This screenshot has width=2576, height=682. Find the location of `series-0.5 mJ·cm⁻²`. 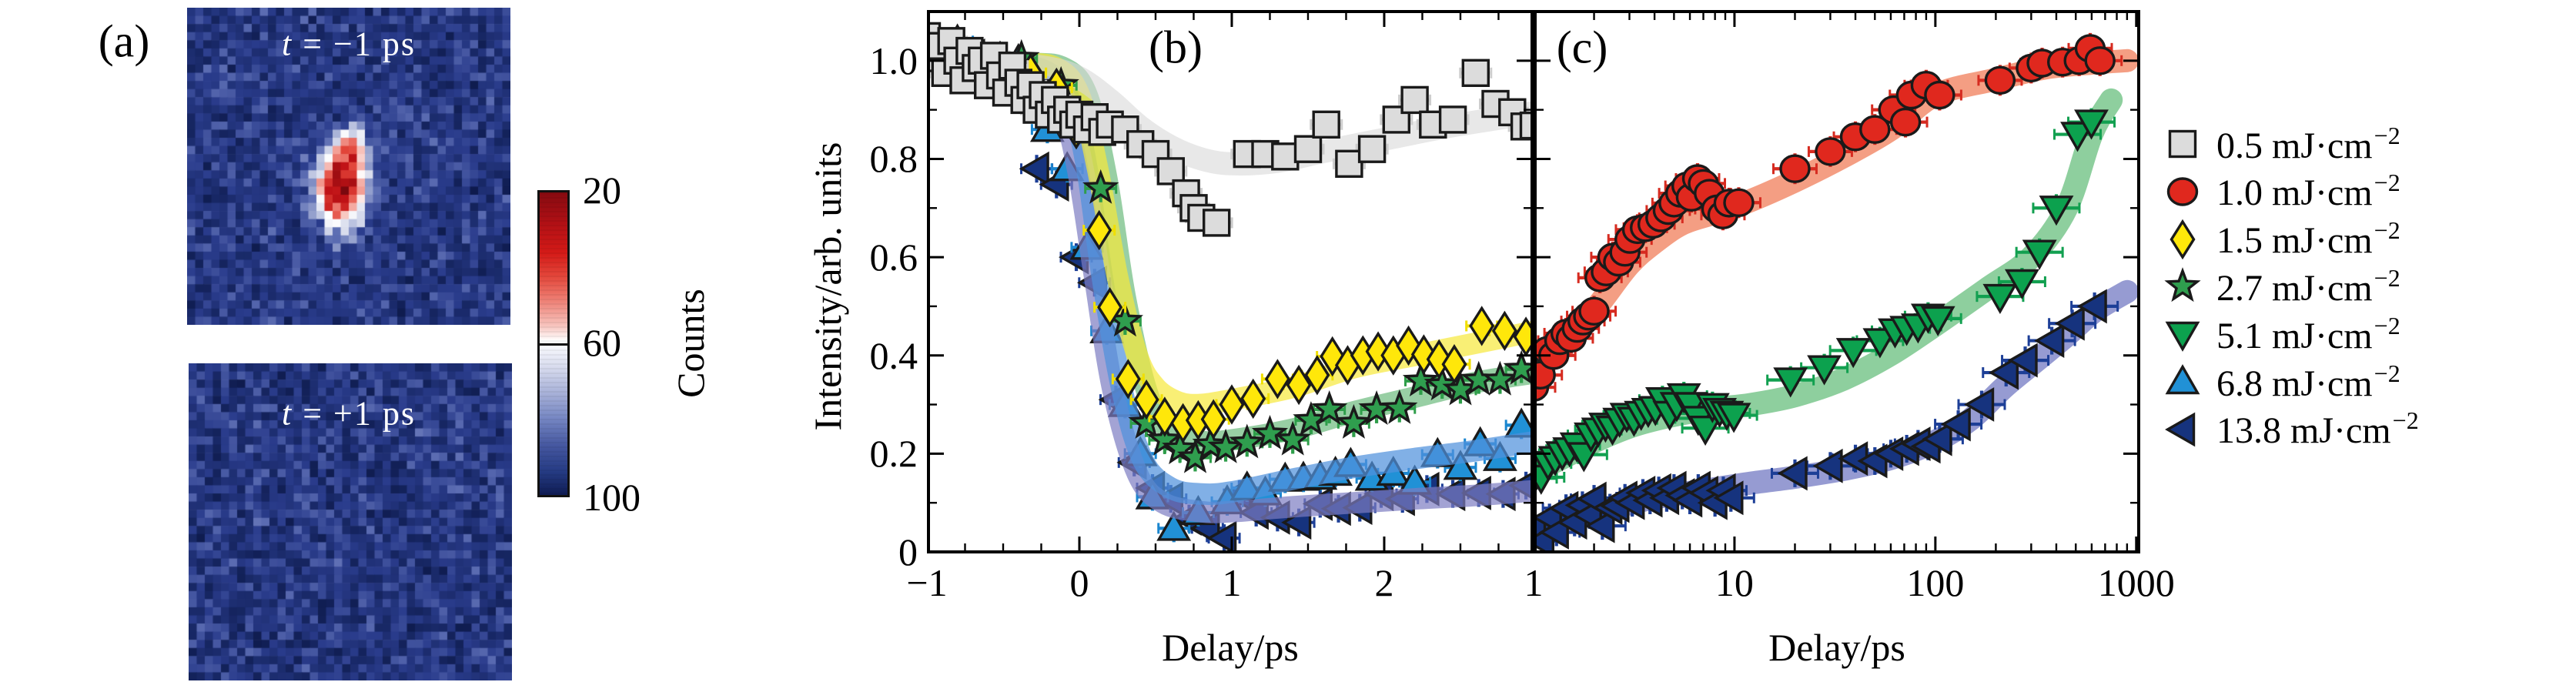

series-0.5 mJ·cm⁻² is located at coordinates (1231, 129).